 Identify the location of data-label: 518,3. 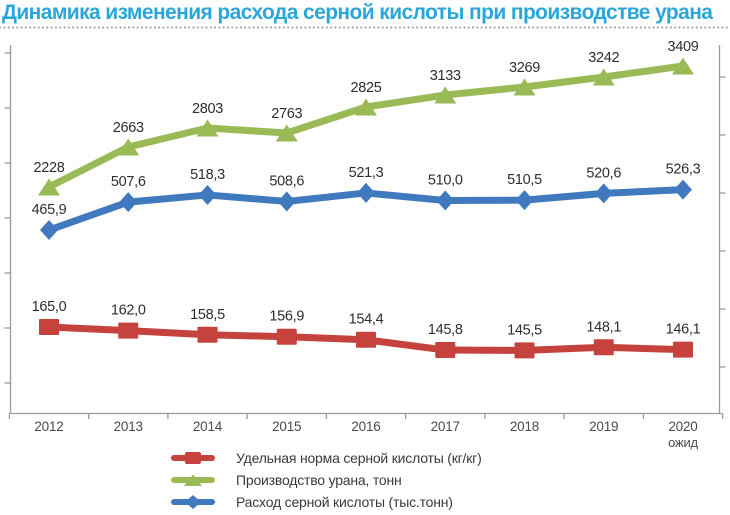
(207, 175).